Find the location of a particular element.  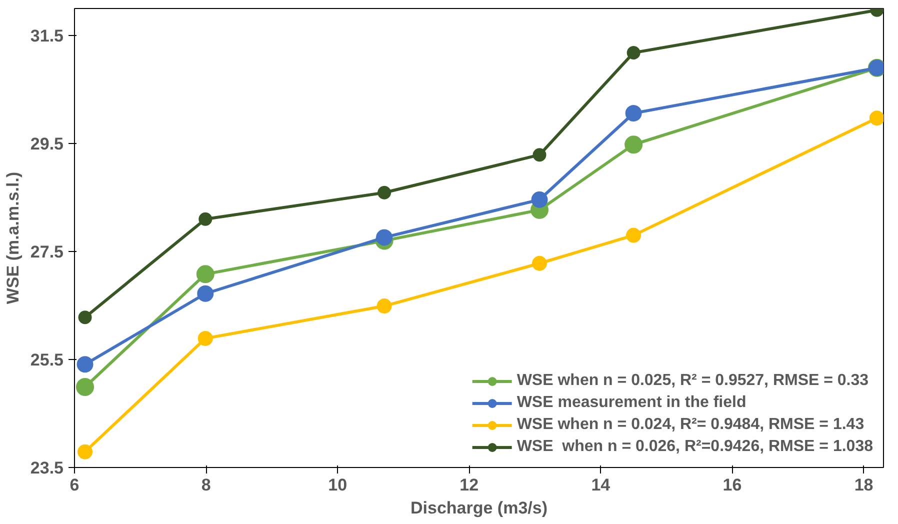

y-tick-label: 27.5 is located at coordinates (47, 252).